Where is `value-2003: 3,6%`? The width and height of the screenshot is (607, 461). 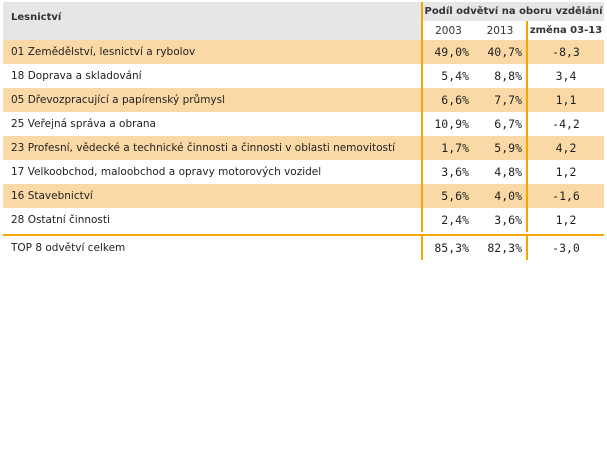 value-2003: 3,6% is located at coordinates (447, 172).